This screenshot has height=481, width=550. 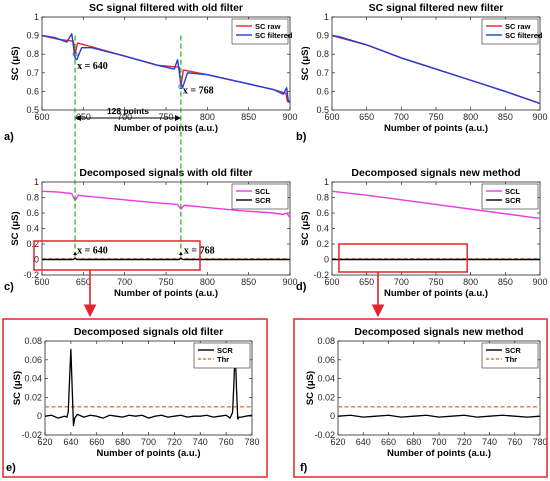 What do you see at coordinates (436, 69) in the screenshot?
I see `series-group-b` at bounding box center [436, 69].